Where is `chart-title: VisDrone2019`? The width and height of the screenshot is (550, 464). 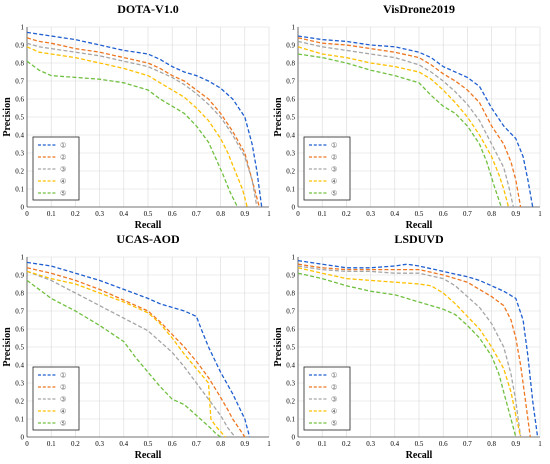
chart-title: VisDrone2019 is located at coordinates (419, 9).